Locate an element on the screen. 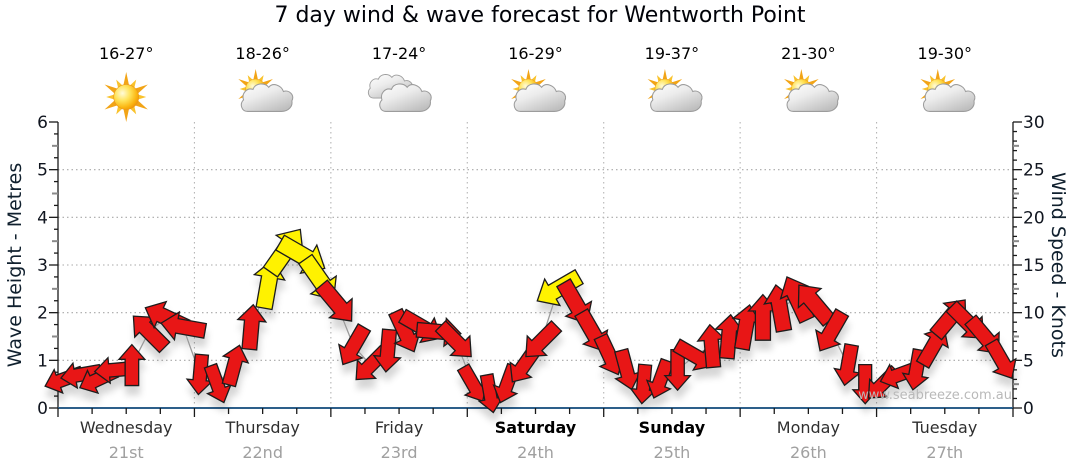  day-name: Sunday is located at coordinates (672, 427).